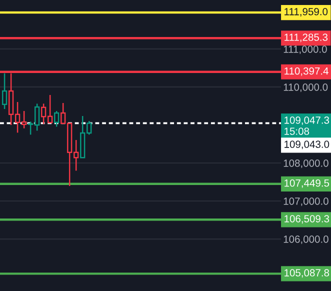 Image resolution: width=331 pixels, height=291 pixels. I want to click on y-tick-label: 106,000.0, so click(306, 240).